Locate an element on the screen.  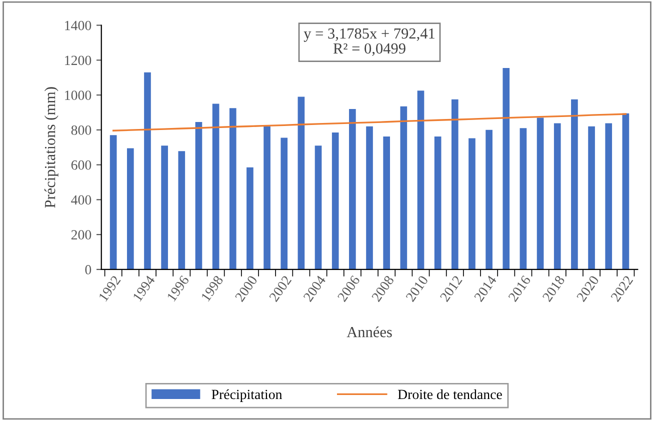
y-tick-label: 1000 is located at coordinates (78, 95).